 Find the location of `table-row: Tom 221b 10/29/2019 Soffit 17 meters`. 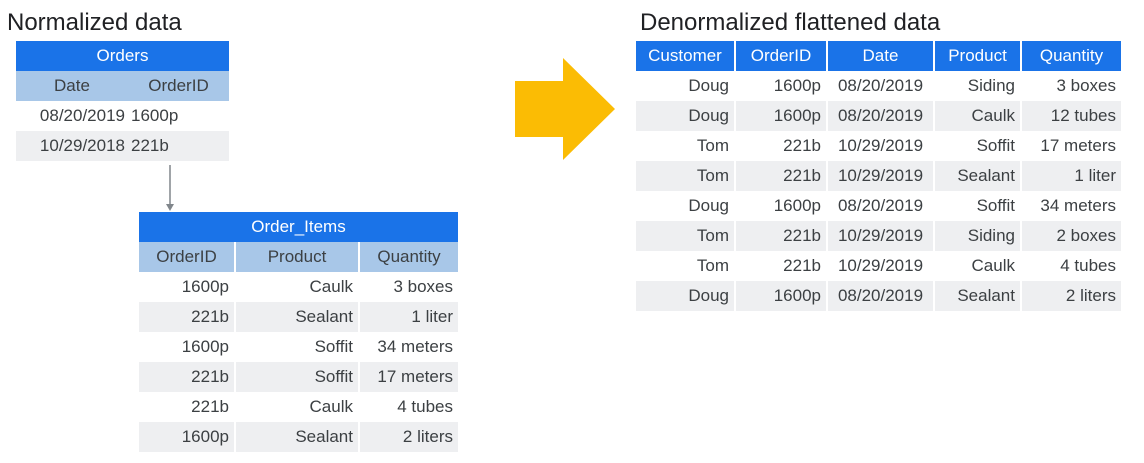

table-row: Tom 221b 10/29/2019 Soffit 17 meters is located at coordinates (878, 146).